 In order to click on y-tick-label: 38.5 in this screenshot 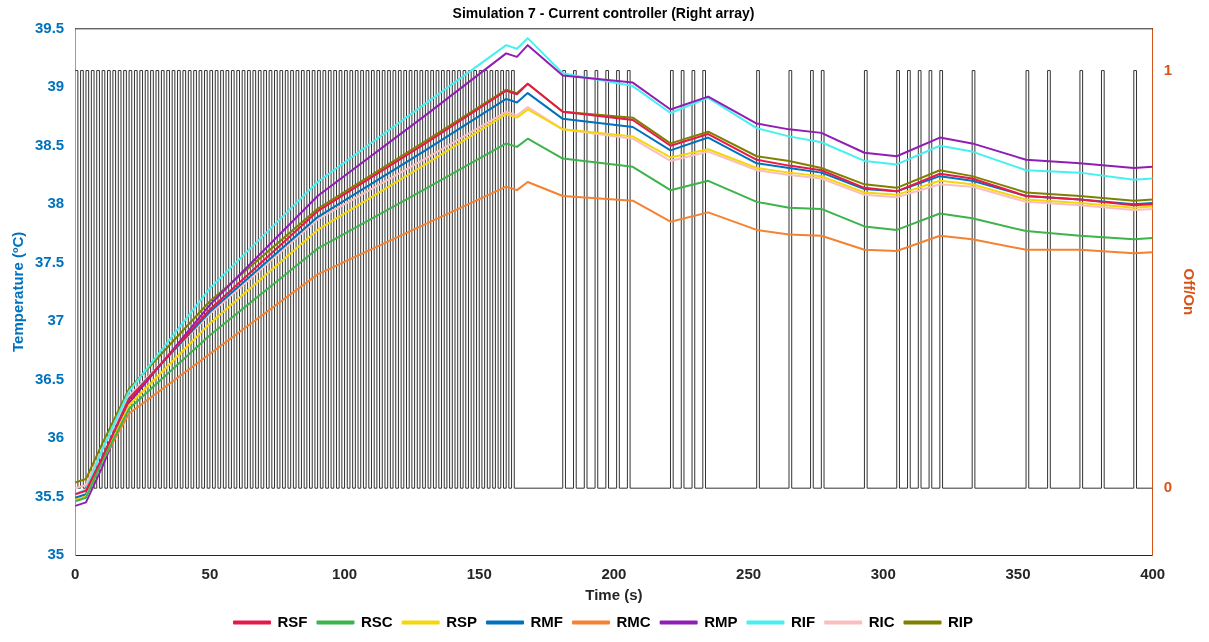, I will do `click(49, 144)`.